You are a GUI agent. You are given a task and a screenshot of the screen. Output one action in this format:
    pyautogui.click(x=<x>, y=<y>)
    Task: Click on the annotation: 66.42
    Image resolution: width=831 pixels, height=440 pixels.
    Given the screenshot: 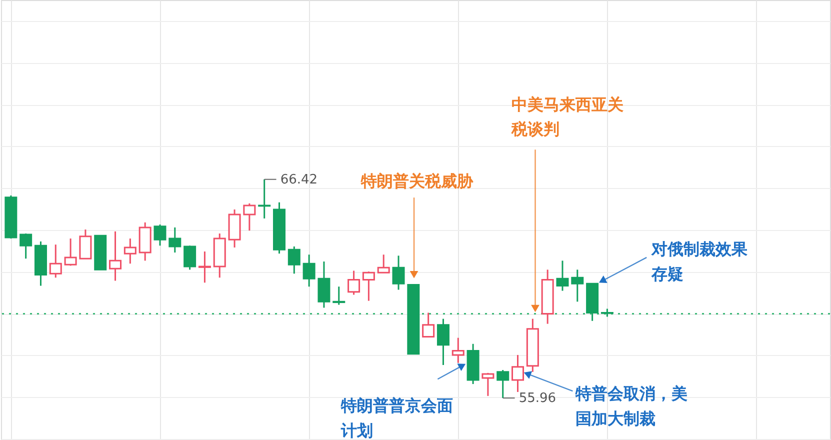 What is the action you would take?
    pyautogui.click(x=299, y=180)
    